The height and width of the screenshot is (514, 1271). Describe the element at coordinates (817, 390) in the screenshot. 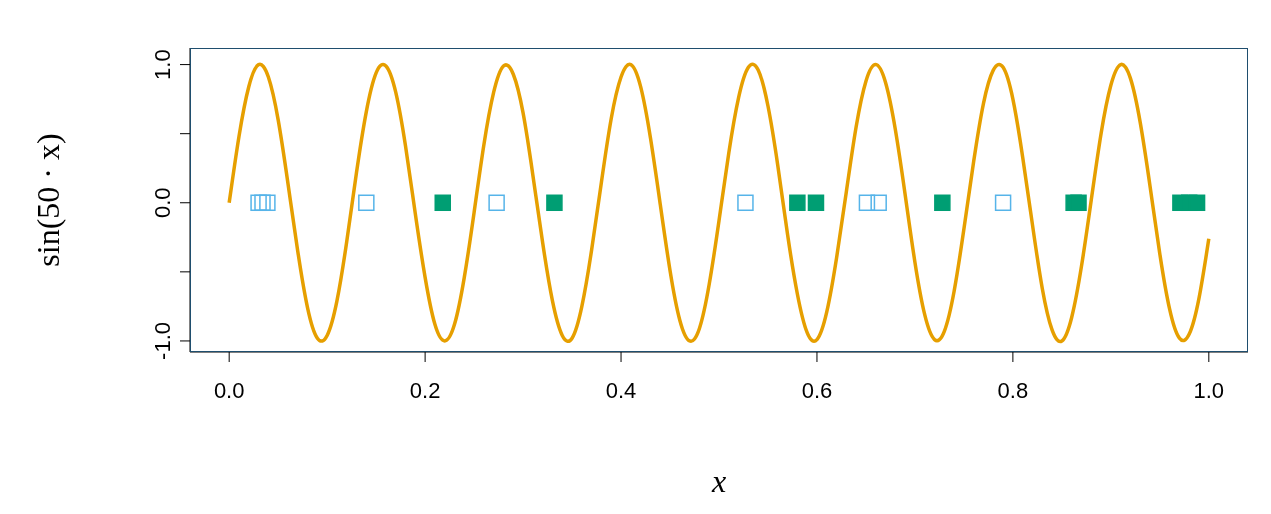

I see `x-tick-label: 0.6` at that location.